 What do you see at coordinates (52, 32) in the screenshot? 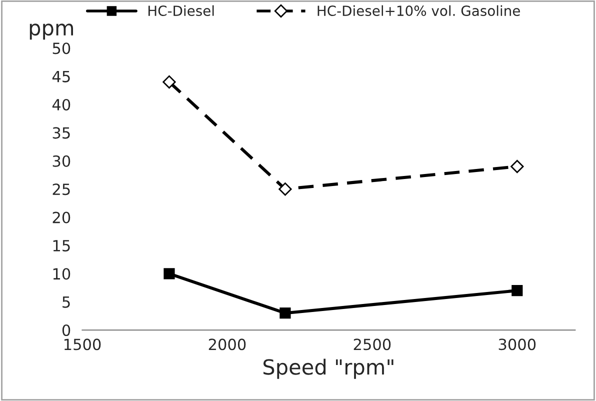
I see `y-axis-title: ppm` at bounding box center [52, 32].